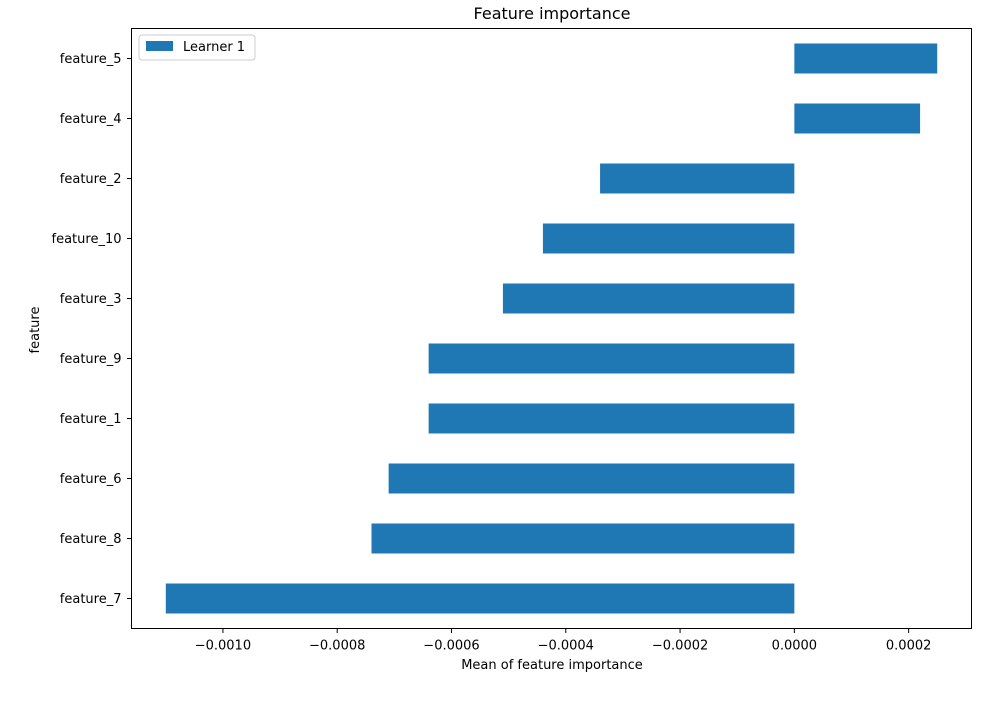  I want to click on x-tick-label: 0.0002, so click(909, 646).